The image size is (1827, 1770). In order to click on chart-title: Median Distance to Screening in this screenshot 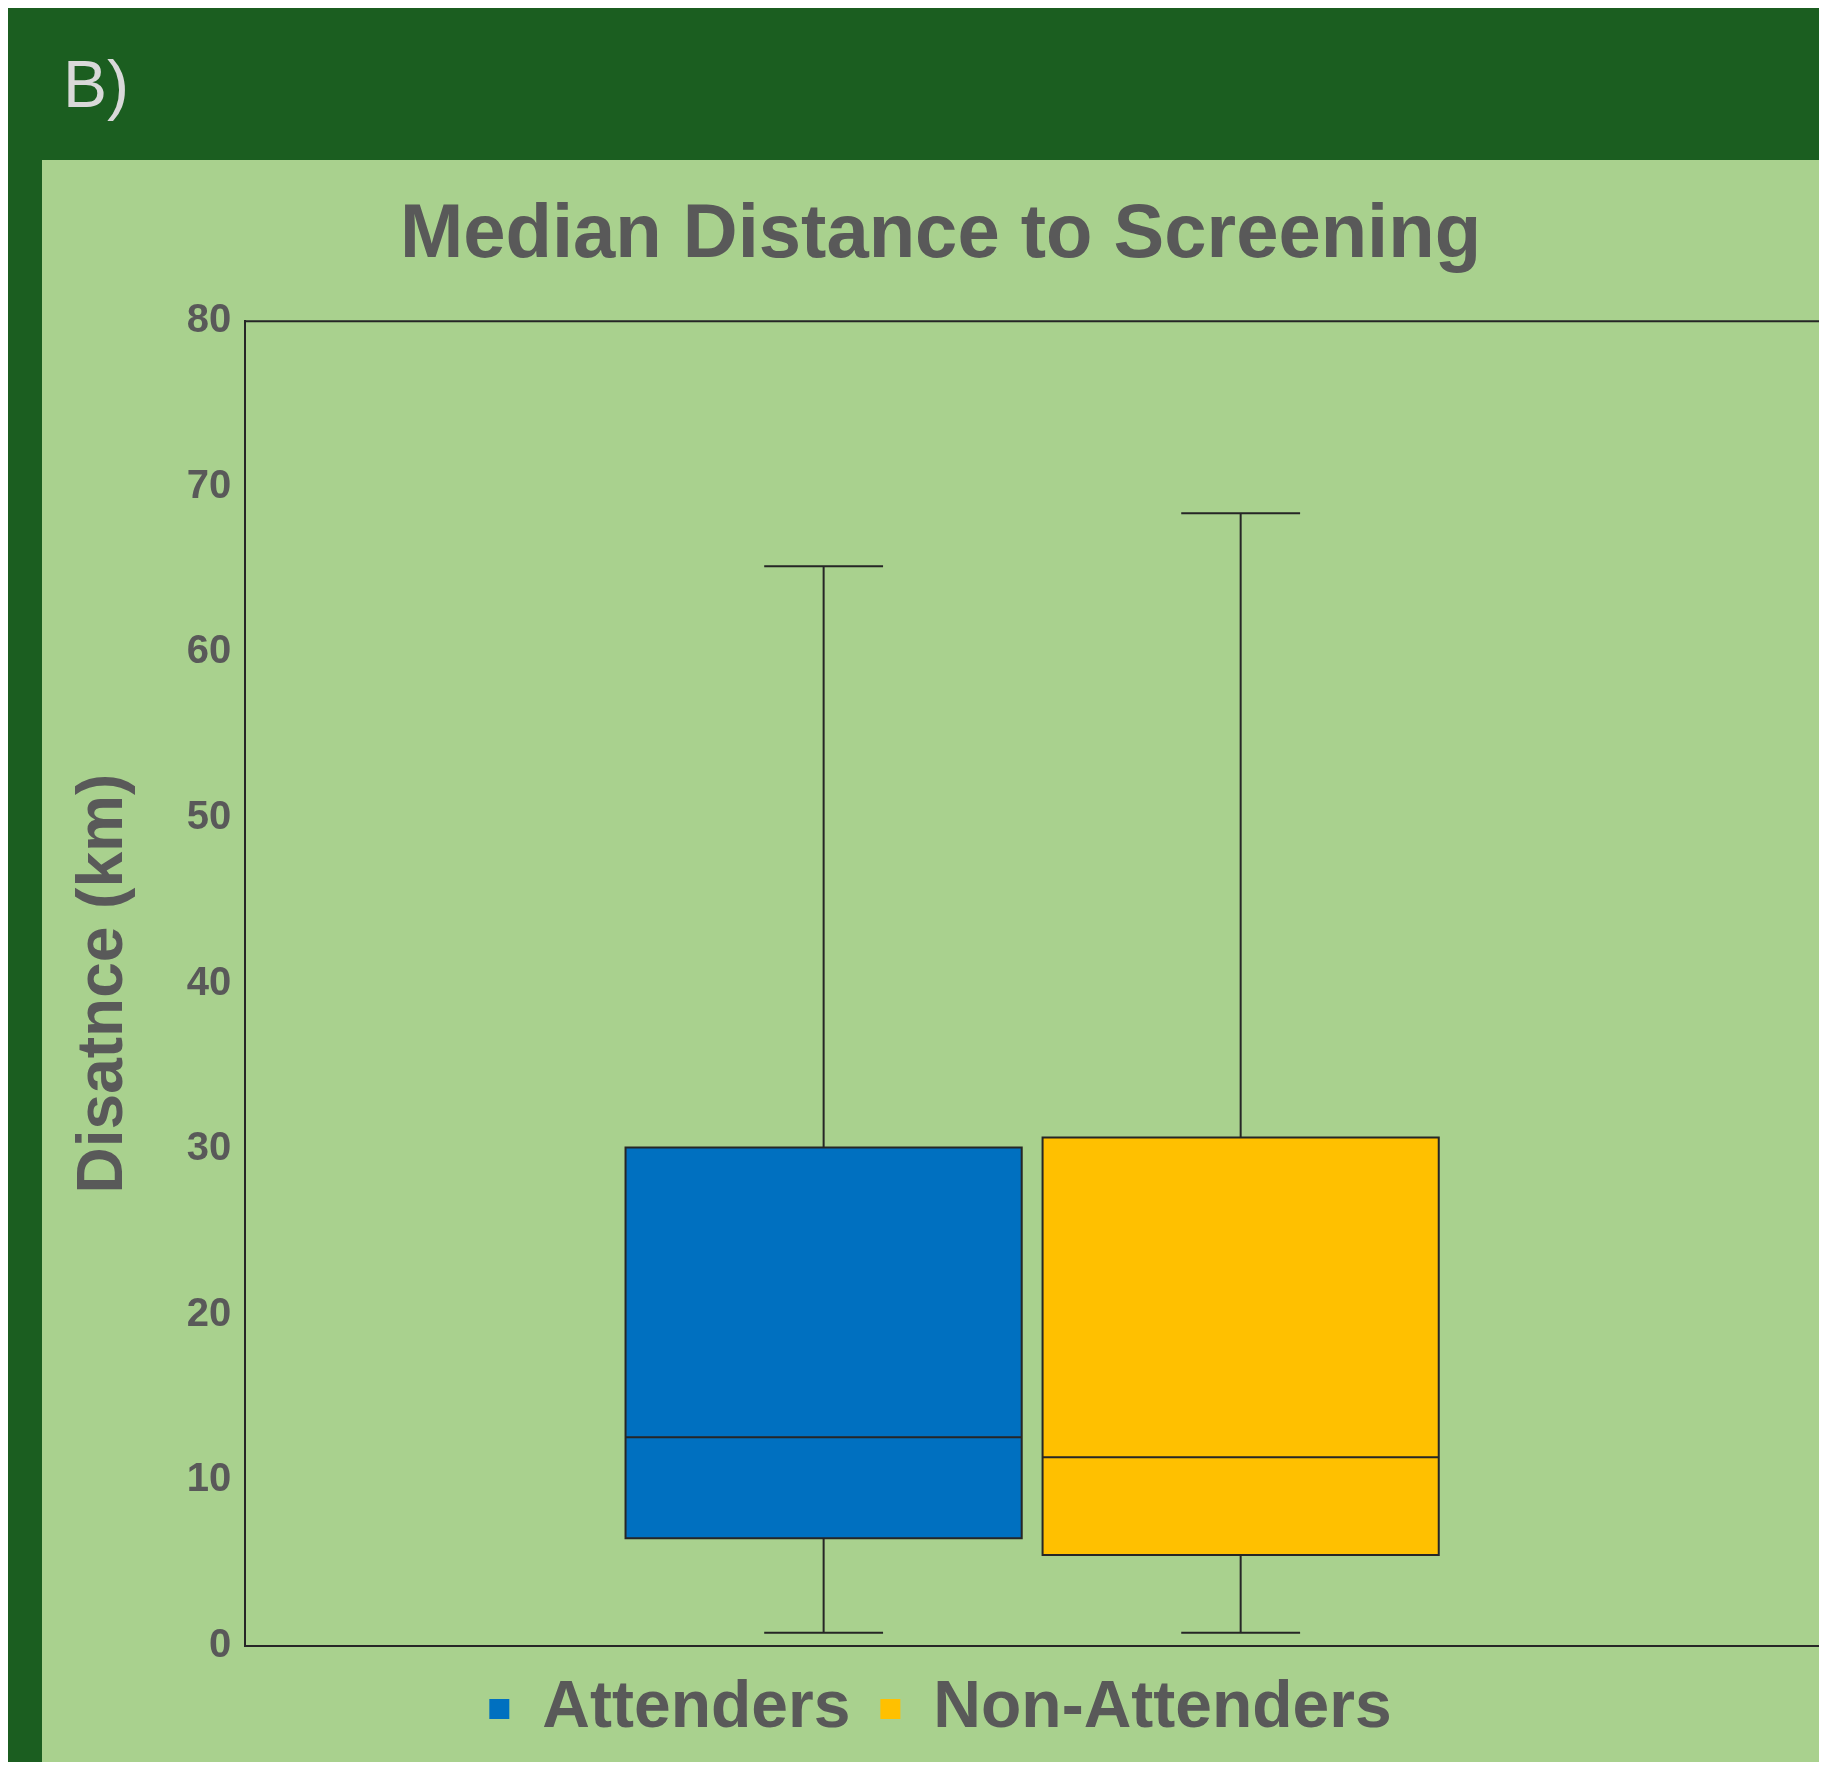, I will do `click(940, 230)`.